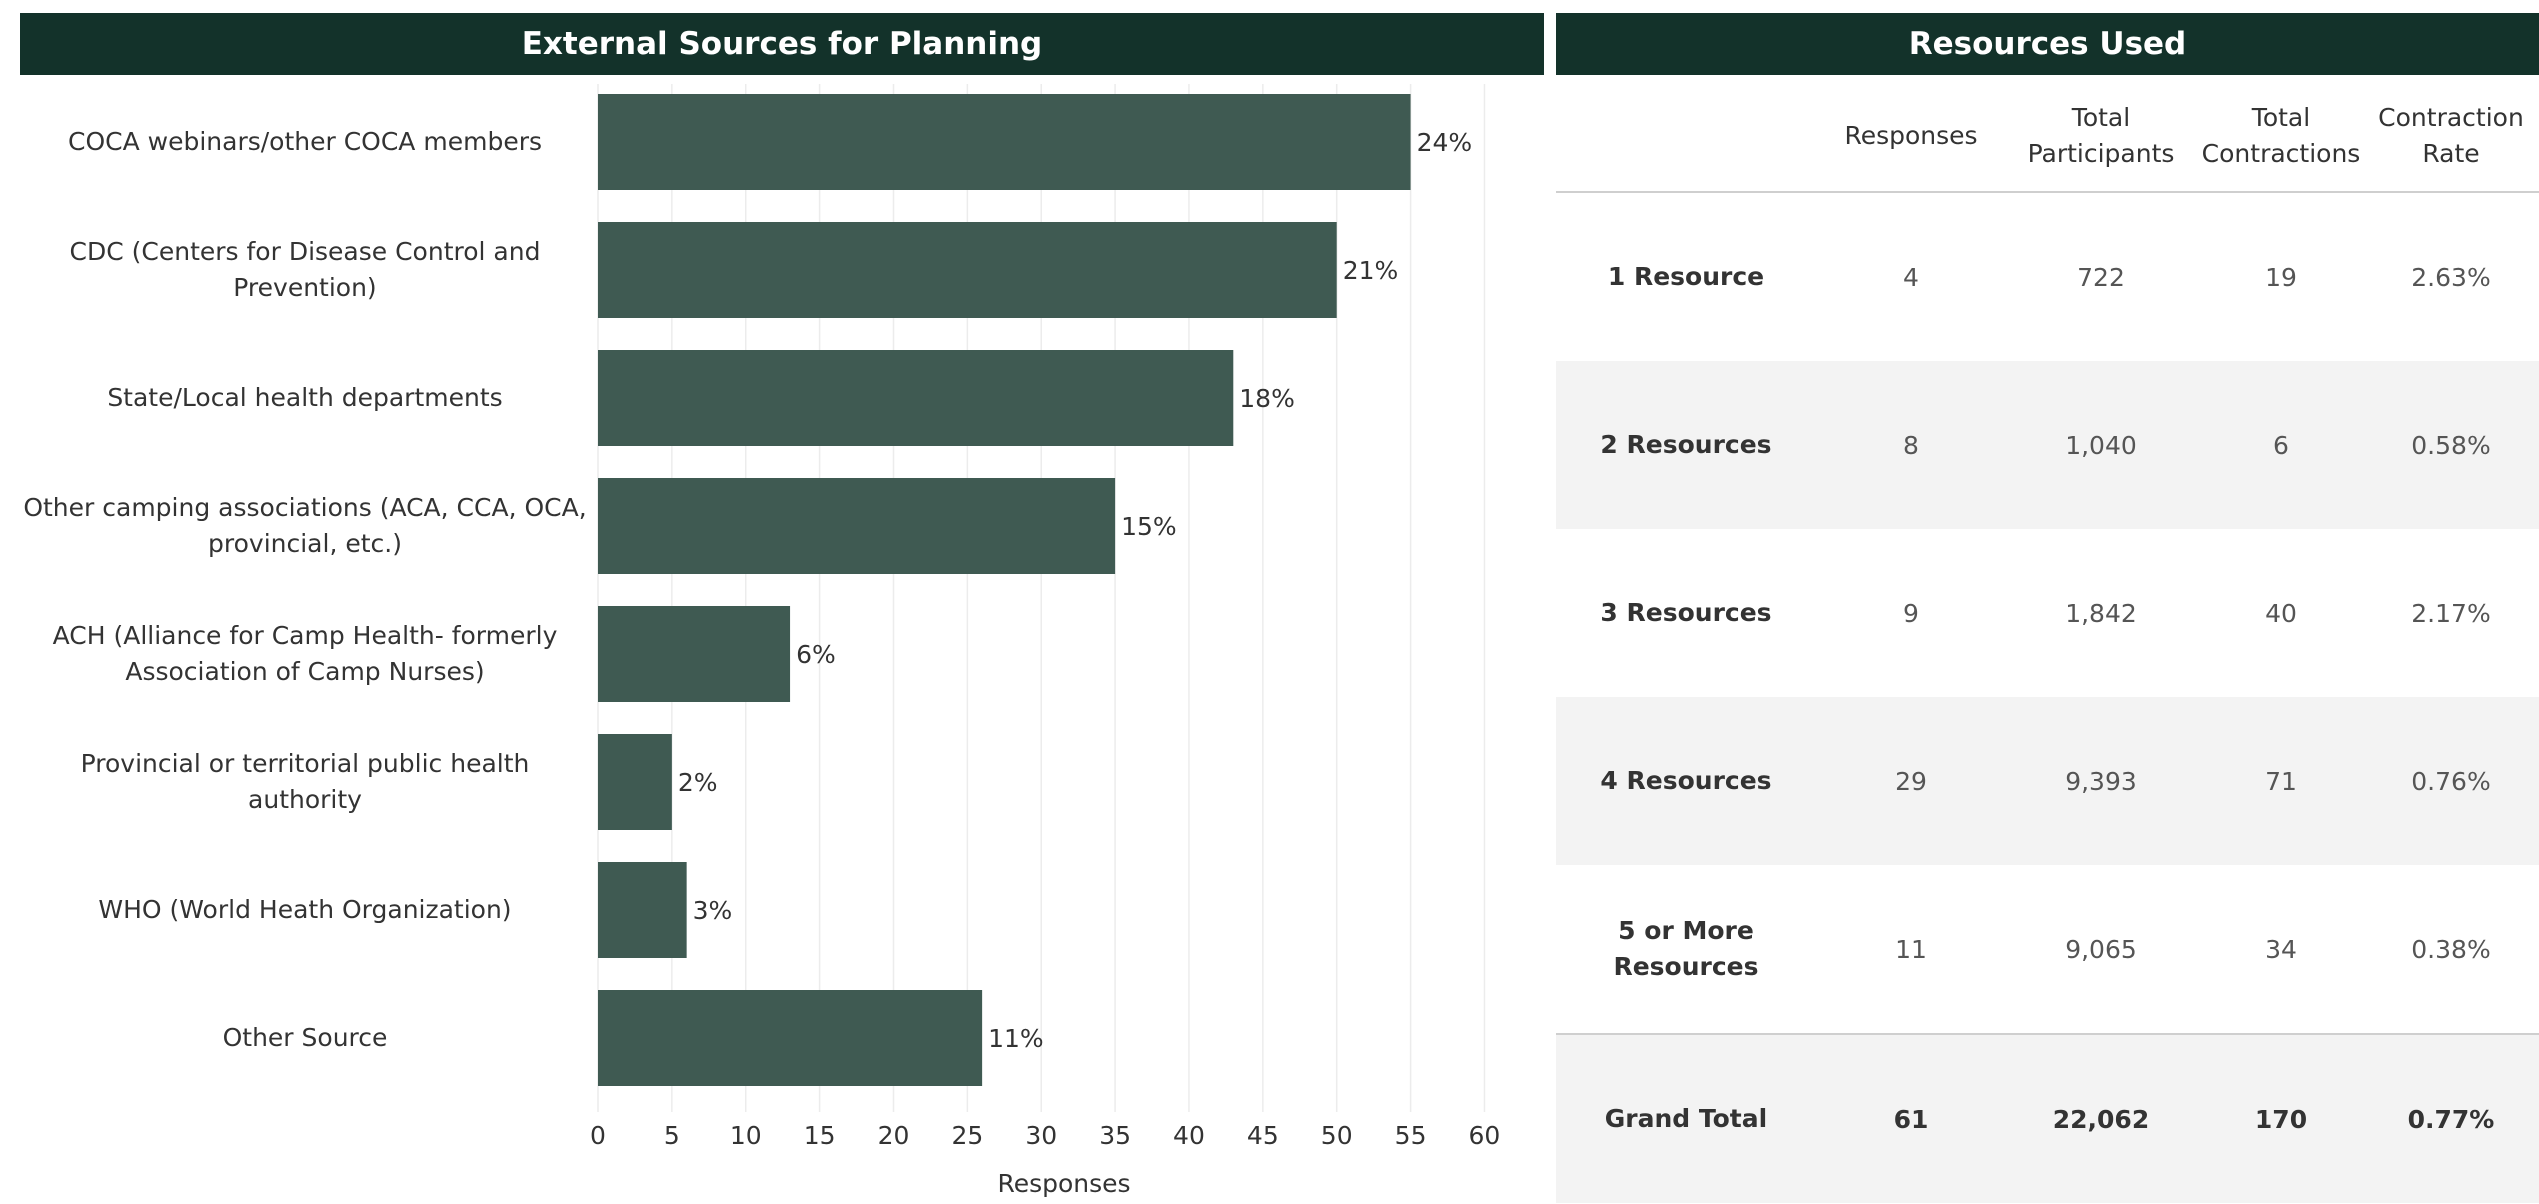 Image resolution: width=2539 pixels, height=1204 pixels. Describe the element at coordinates (1411, 1135) in the screenshot. I see `x-tick-label-55: 55` at that location.